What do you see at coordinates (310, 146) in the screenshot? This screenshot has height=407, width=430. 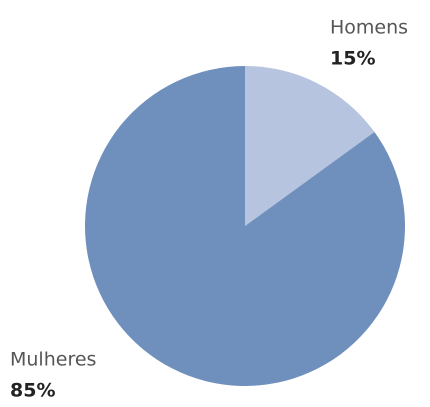 I see `pie-slice` at bounding box center [310, 146].